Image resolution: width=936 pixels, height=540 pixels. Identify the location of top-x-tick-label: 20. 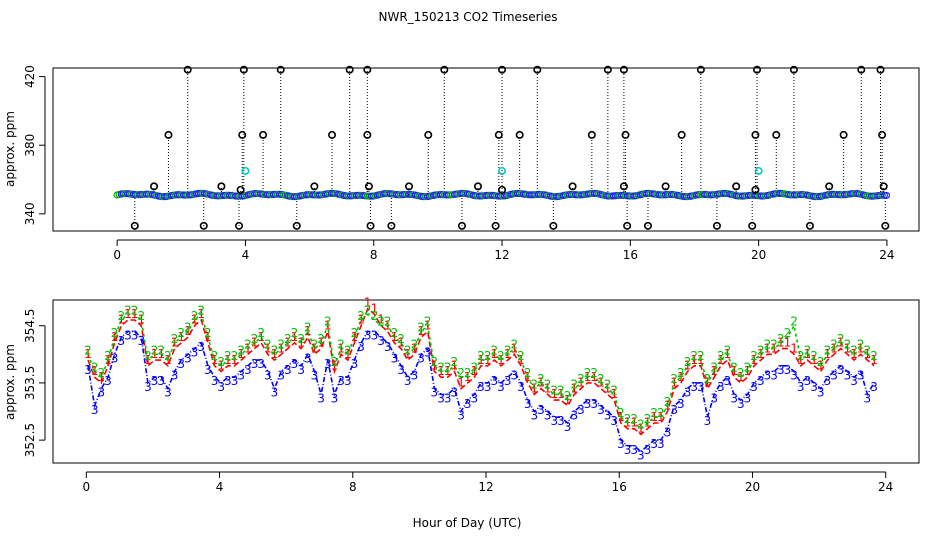
(758, 255).